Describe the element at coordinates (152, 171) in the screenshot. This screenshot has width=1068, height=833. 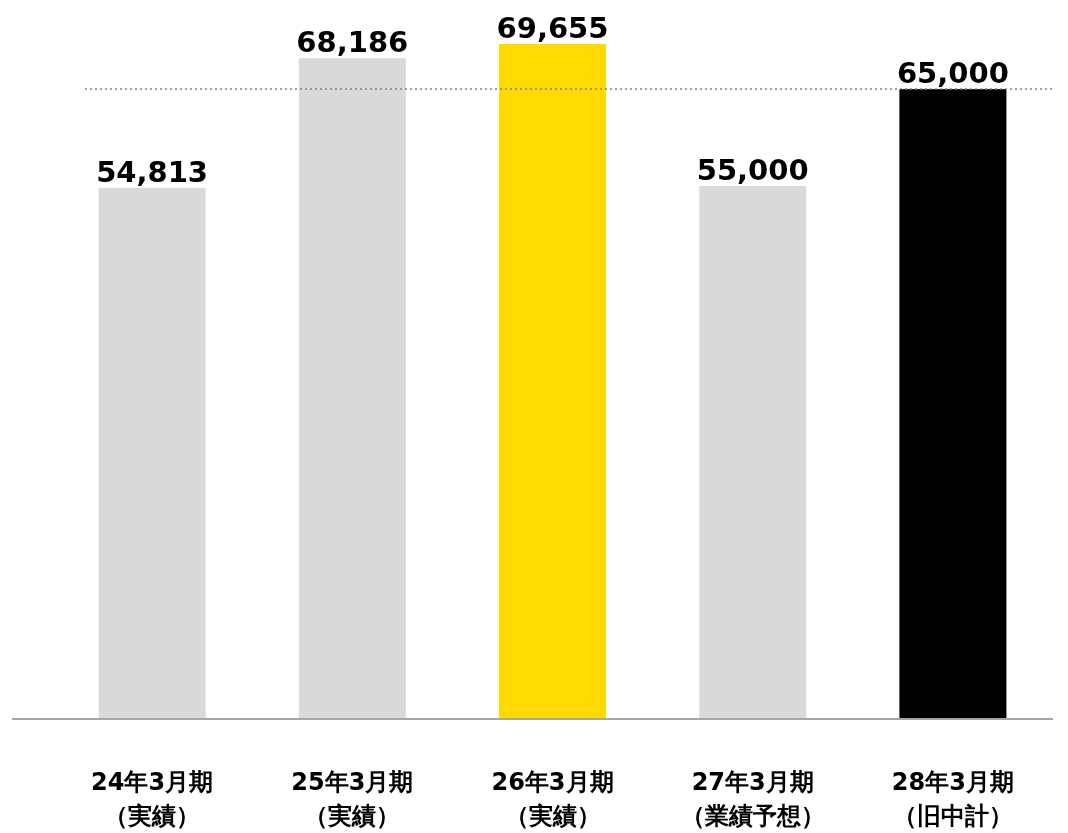
I see `data-label: 54,813` at that location.